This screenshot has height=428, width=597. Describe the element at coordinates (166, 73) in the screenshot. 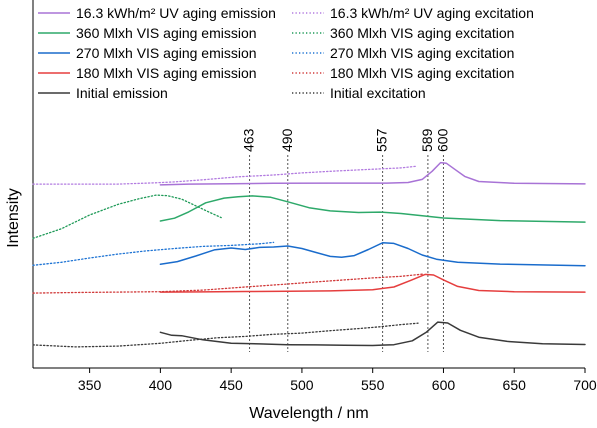

I see `legend-label-6: 180 Mlxh VIS aging emission` at that location.